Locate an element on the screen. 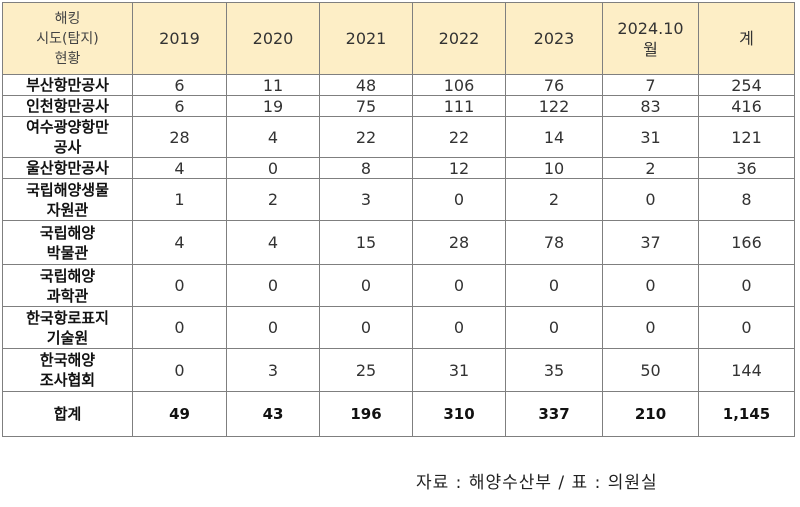 The height and width of the screenshot is (507, 800). value-cell: 15 is located at coordinates (366, 242).